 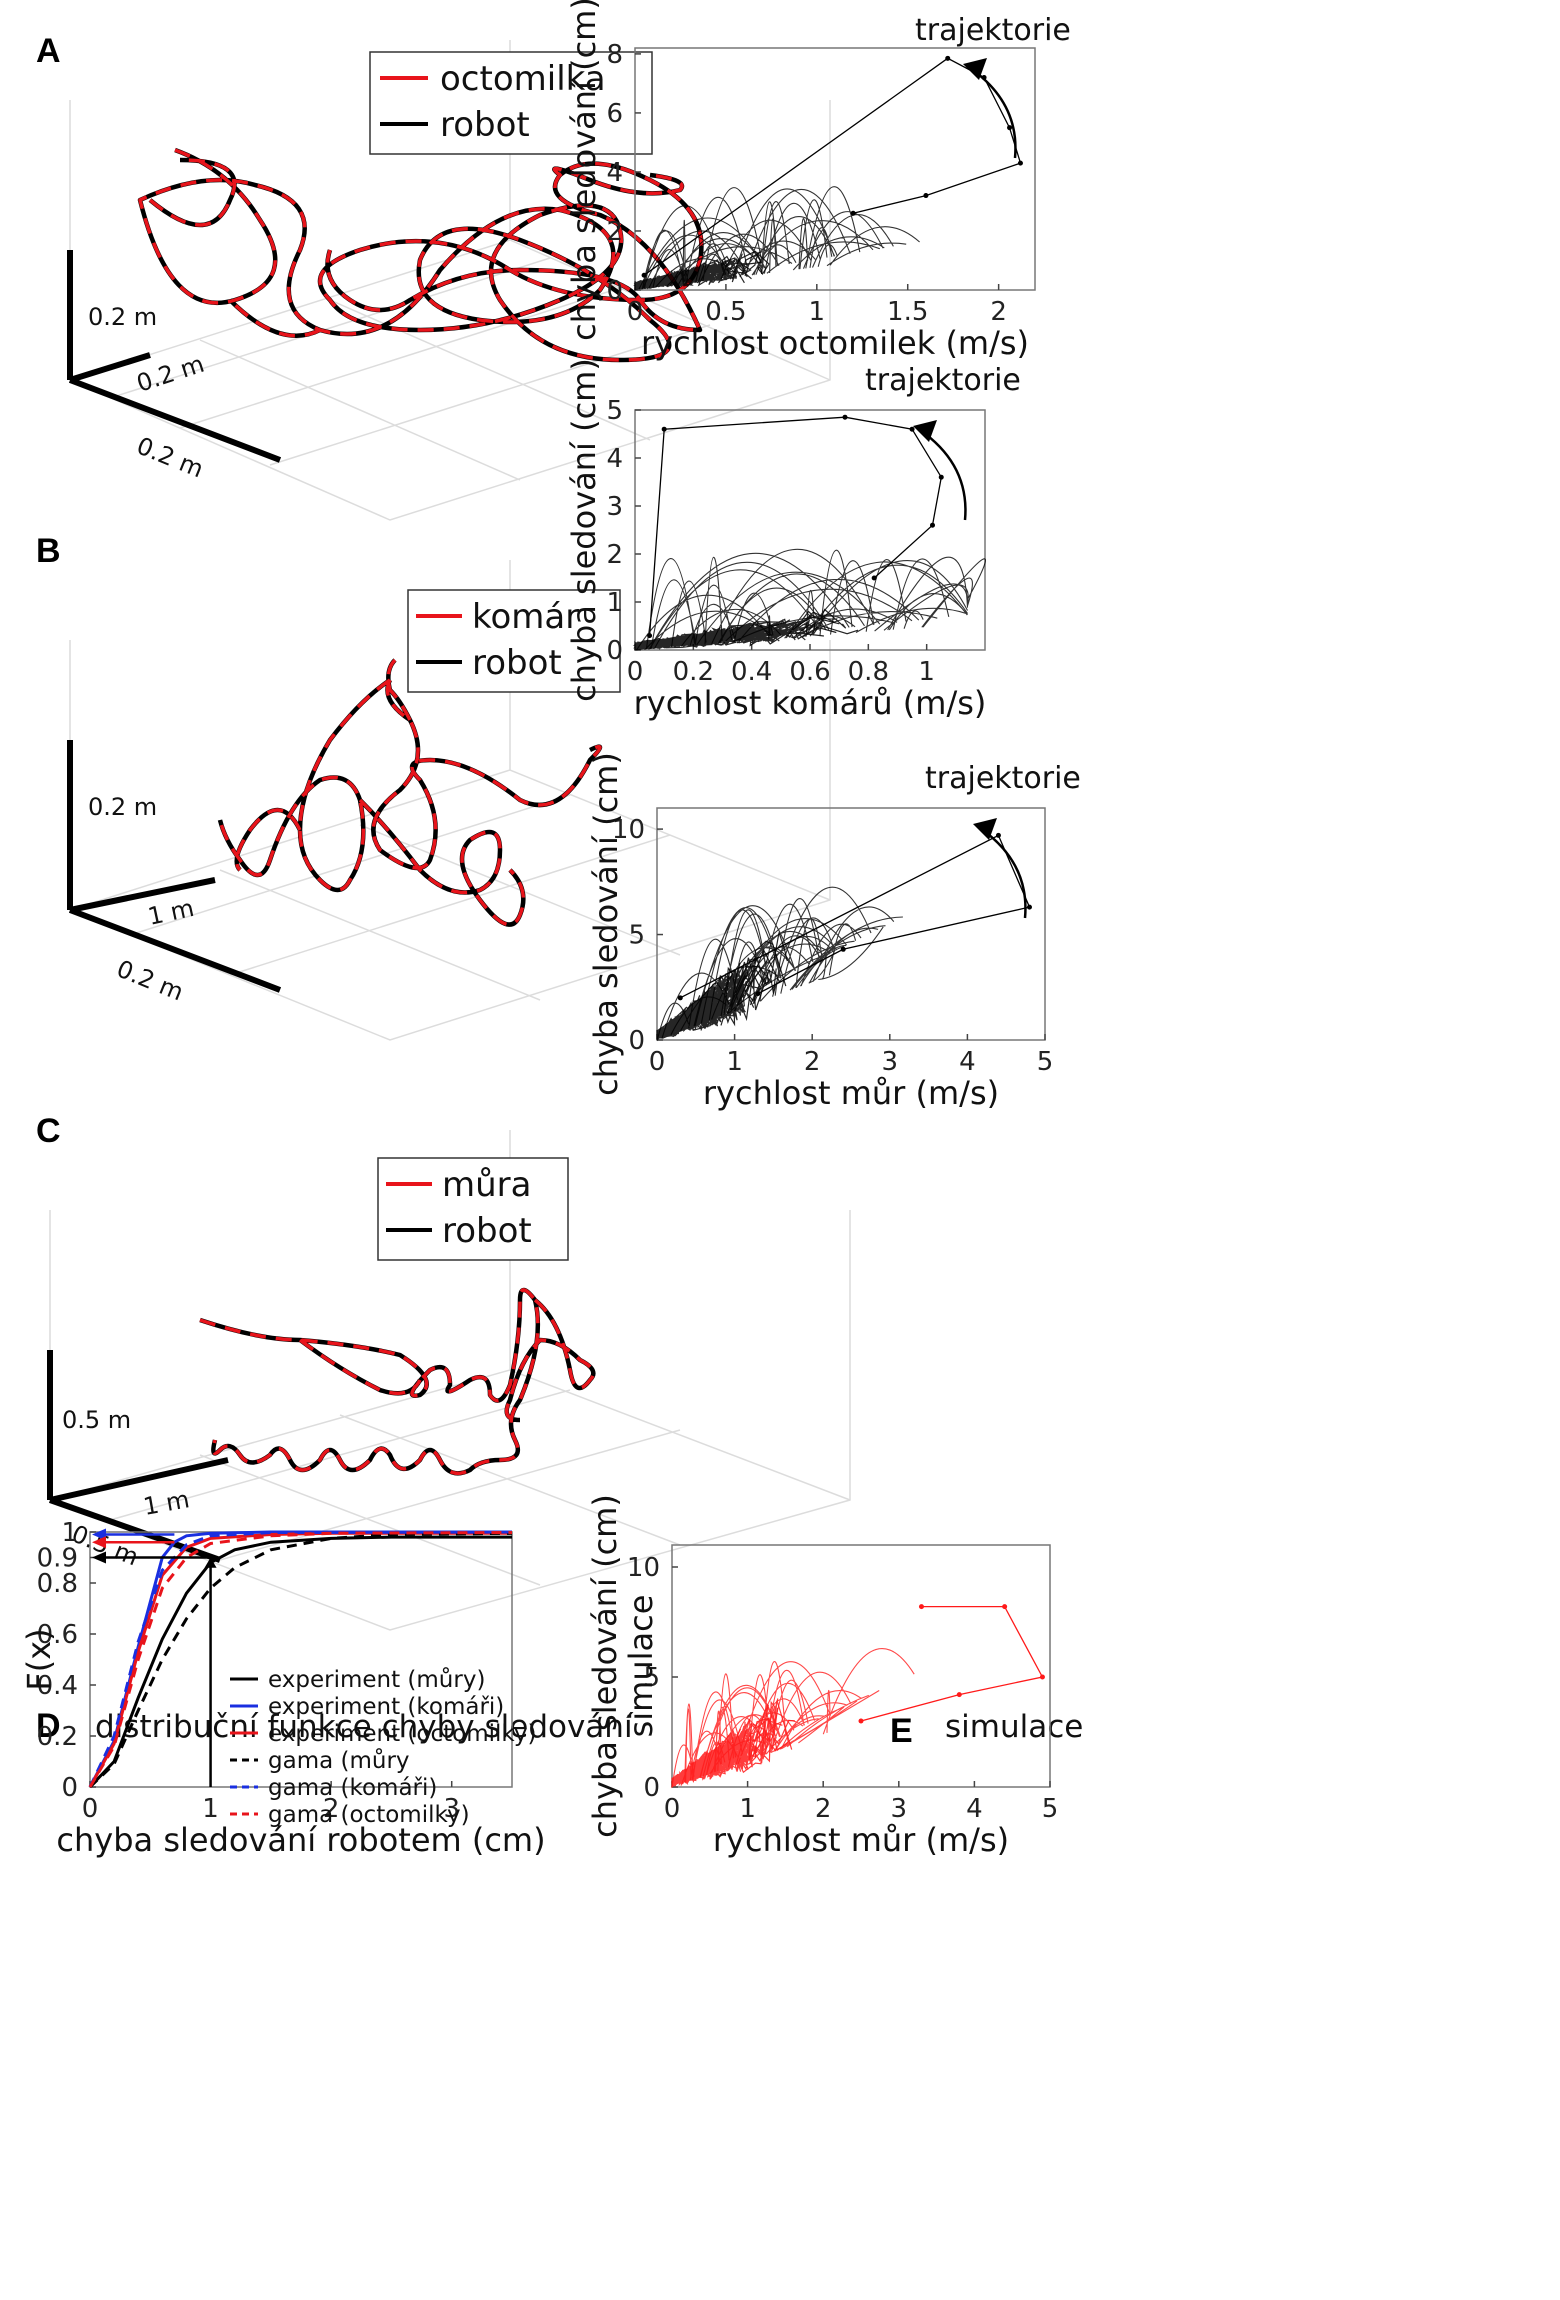 What do you see at coordinates (57, 1559) in the screenshot?
I see `y-tick-label: 0.9` at bounding box center [57, 1559].